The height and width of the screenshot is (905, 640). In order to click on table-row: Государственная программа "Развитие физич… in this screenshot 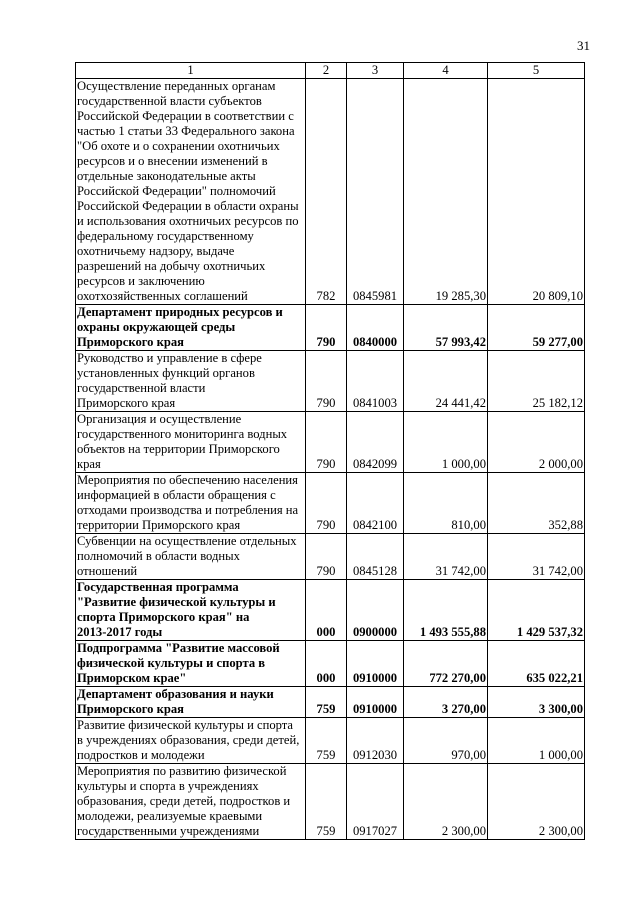, I will do `click(330, 610)`.